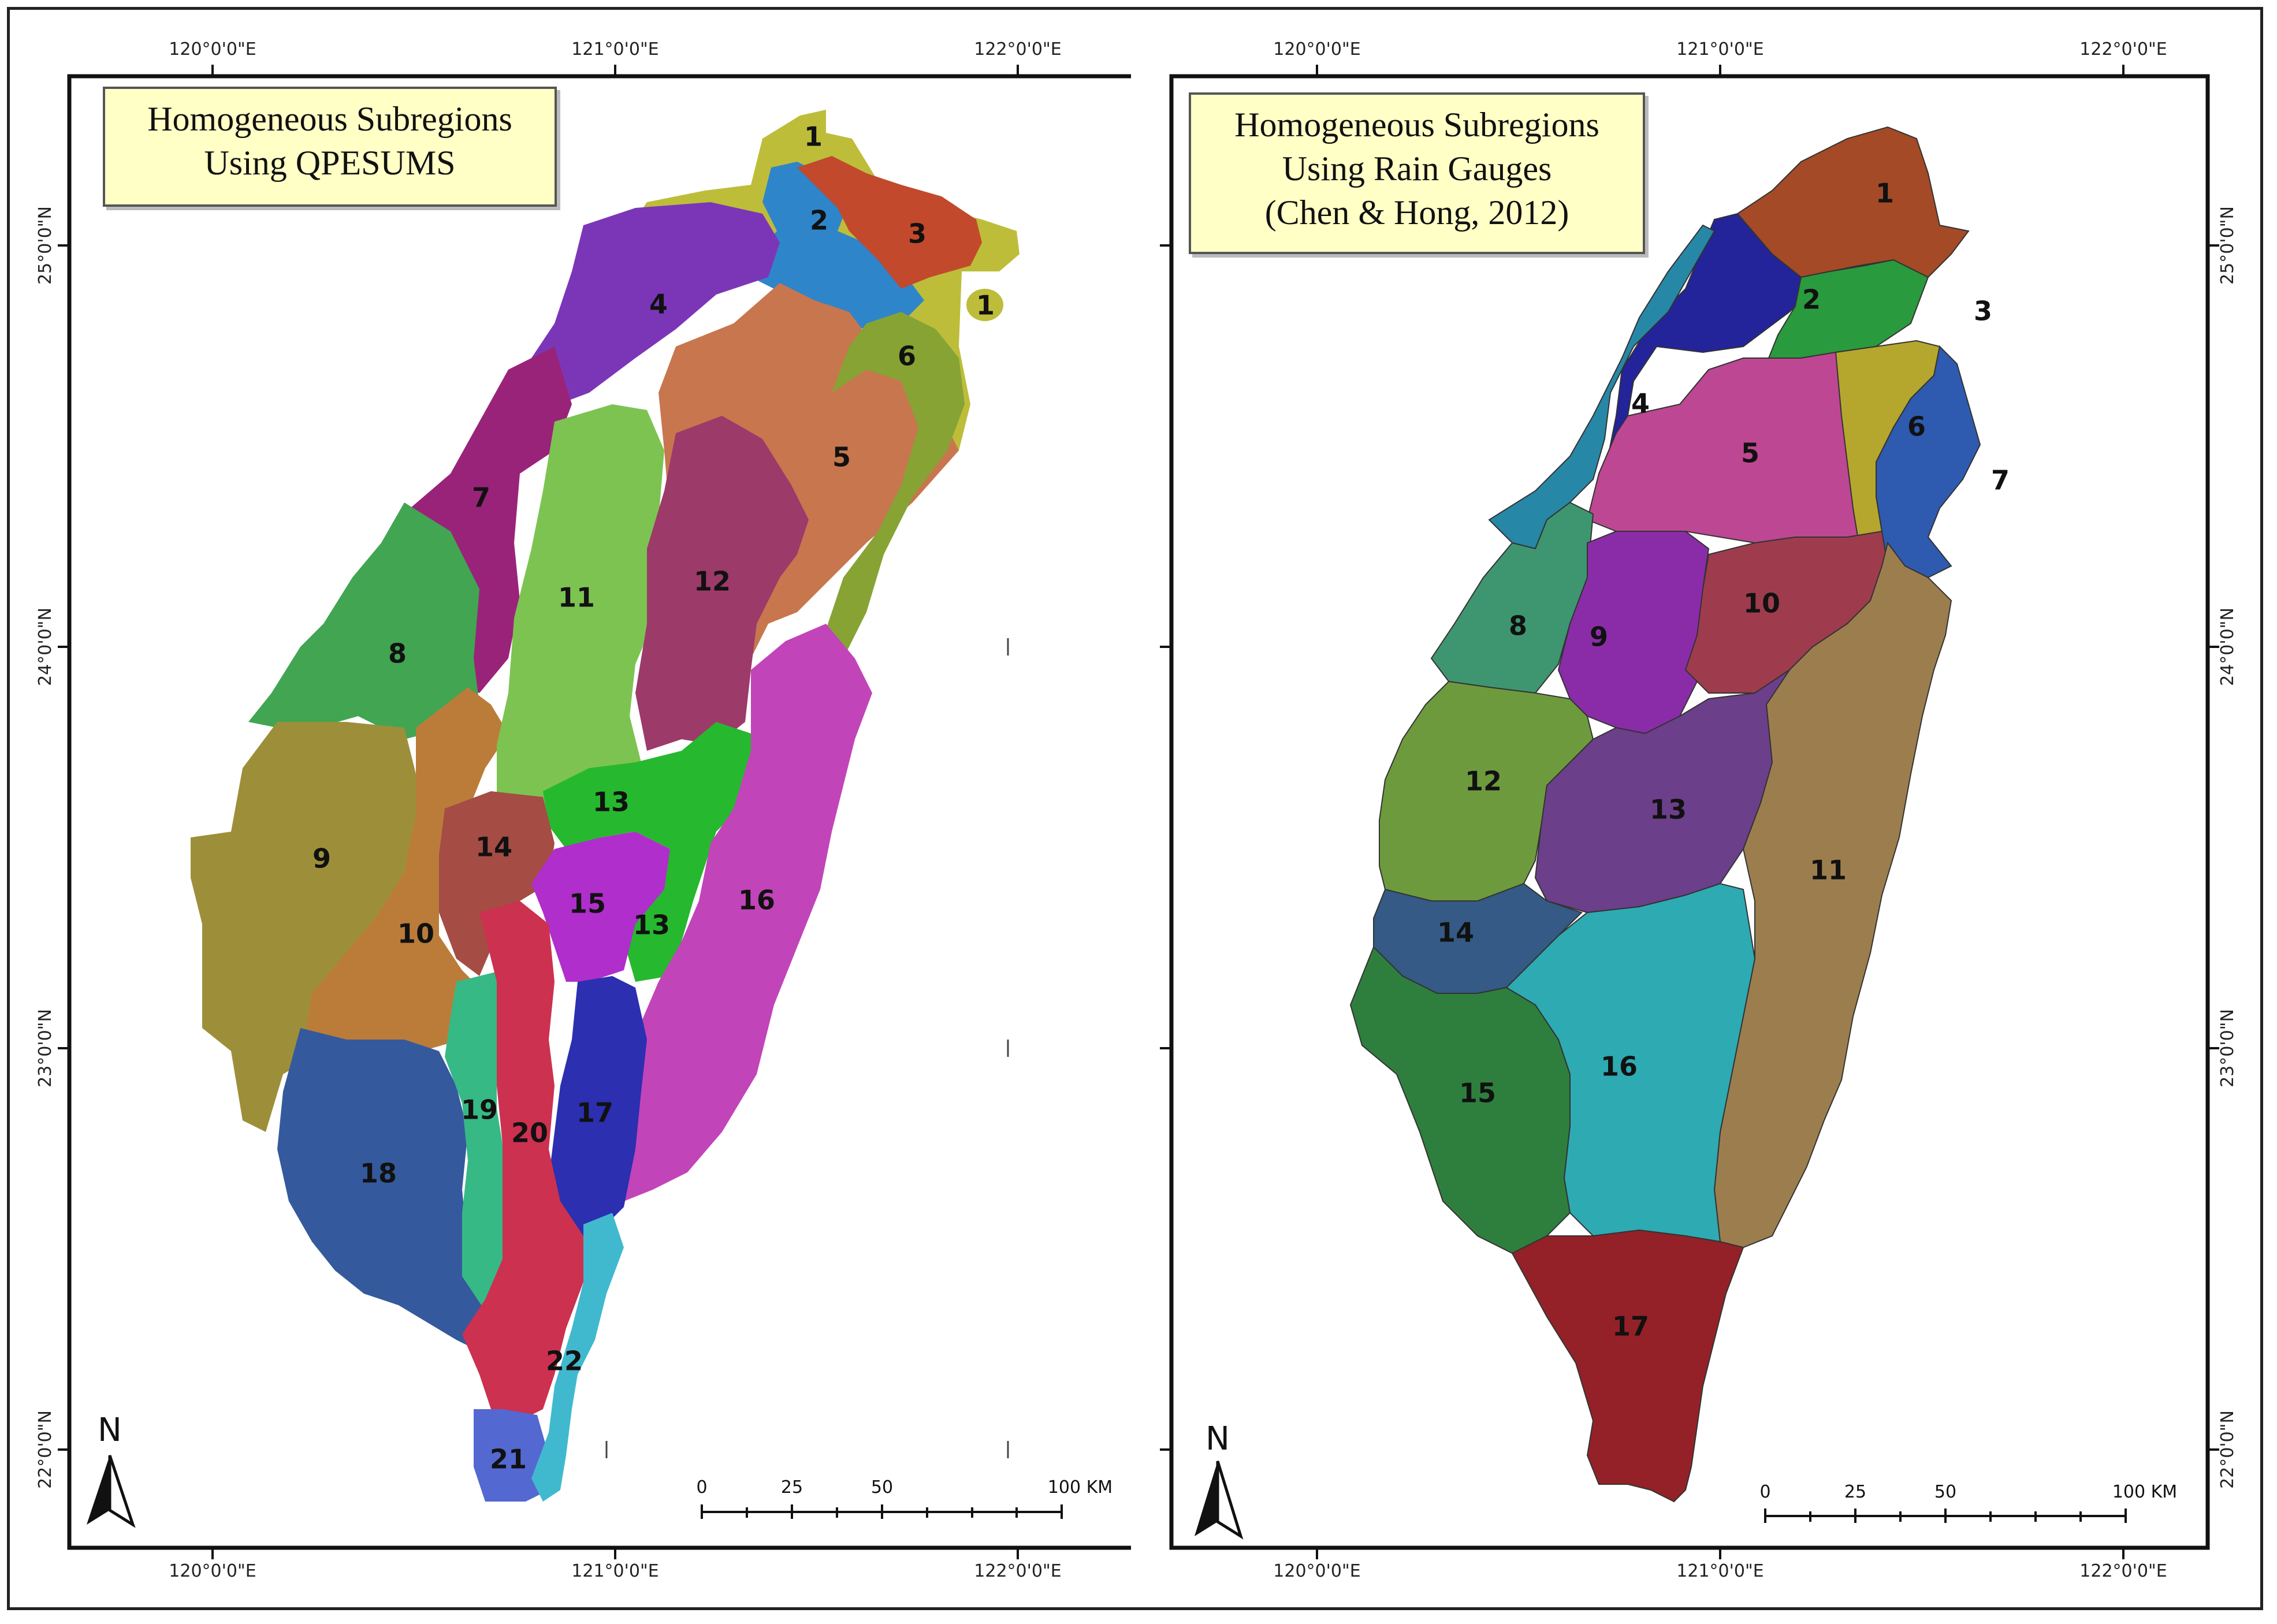  I want to click on map-title-line-2: Using QPESUMS, so click(330, 163).